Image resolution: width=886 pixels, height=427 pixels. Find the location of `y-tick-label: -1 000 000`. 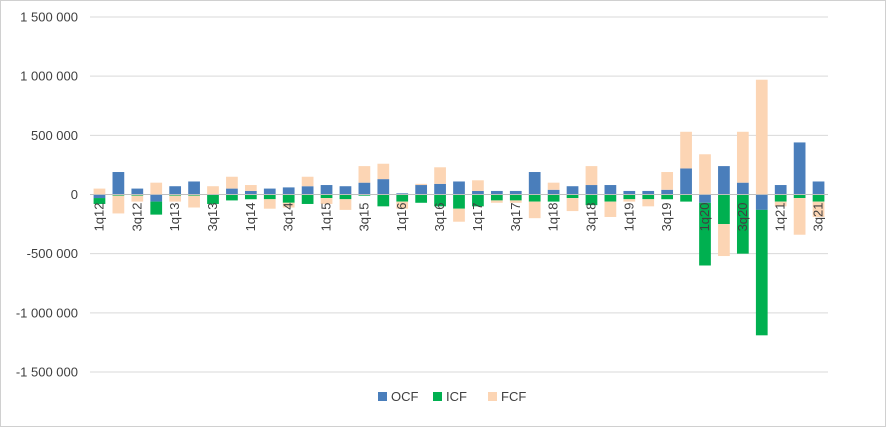

y-tick-label: -1 000 000 is located at coordinates (47, 312).